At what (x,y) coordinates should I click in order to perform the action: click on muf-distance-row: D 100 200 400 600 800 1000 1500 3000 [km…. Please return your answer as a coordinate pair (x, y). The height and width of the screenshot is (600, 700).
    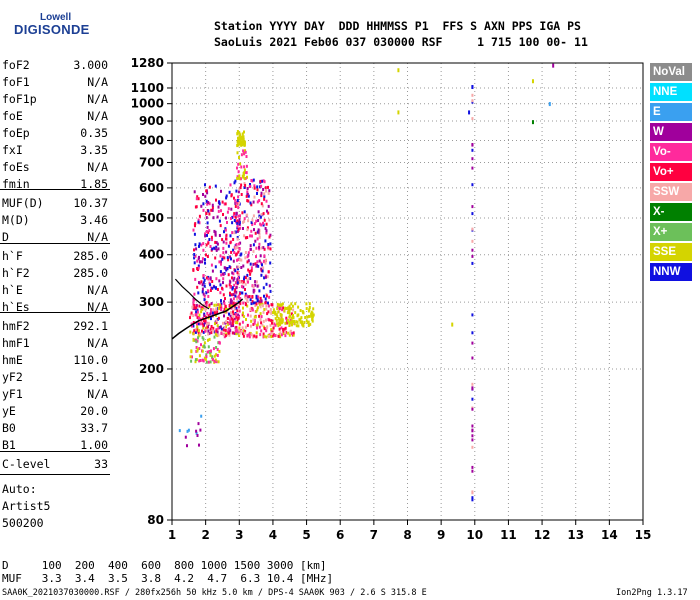
    Looking at the image, I should click on (164, 565).